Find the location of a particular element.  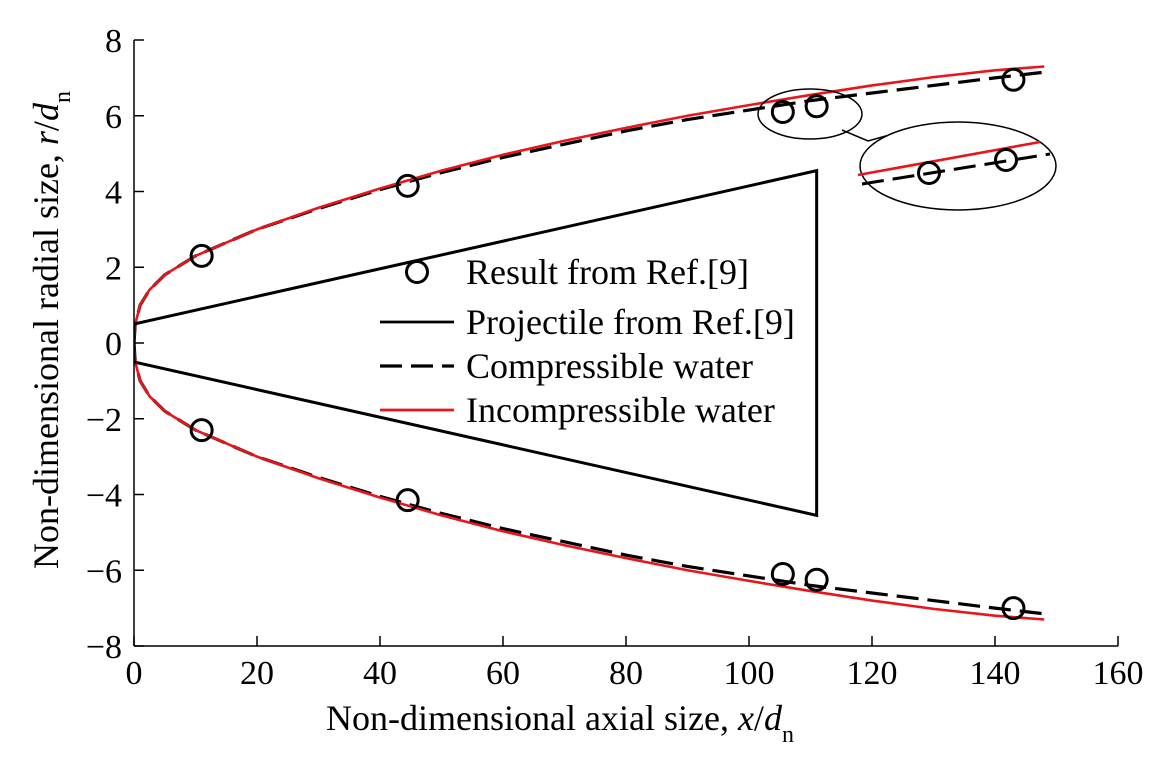

y-tick-label: 4 is located at coordinates (113, 193).